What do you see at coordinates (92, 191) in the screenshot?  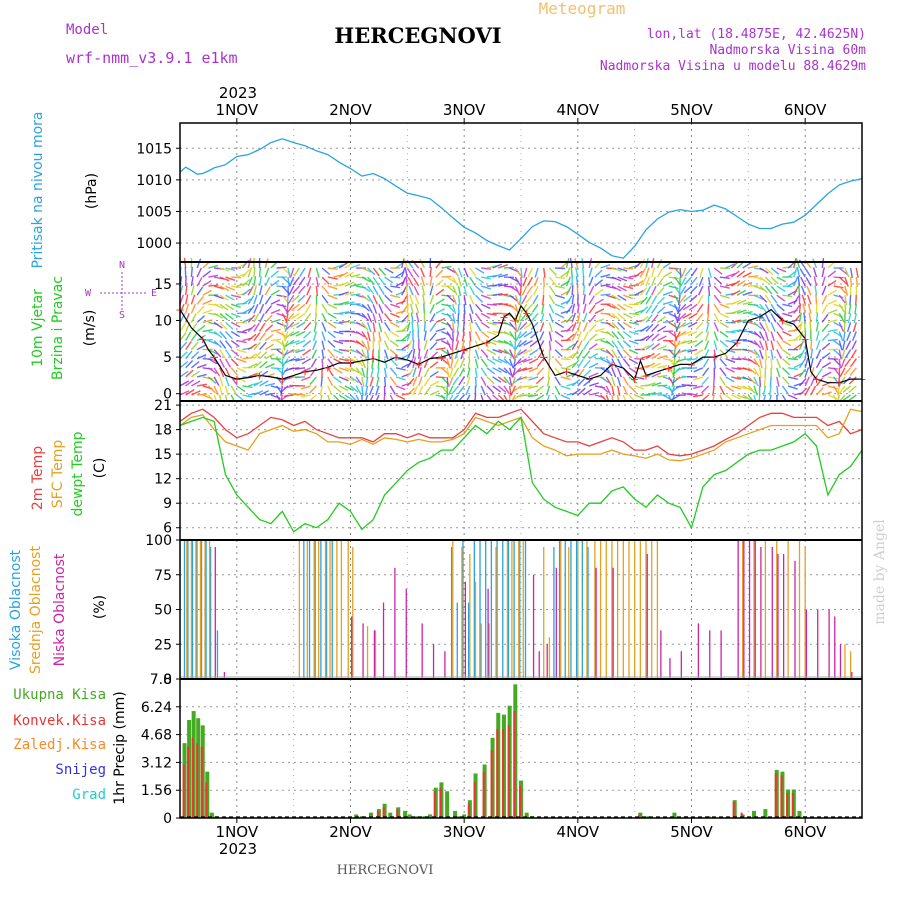 I see `pressure-unit: (hPa)` at bounding box center [92, 191].